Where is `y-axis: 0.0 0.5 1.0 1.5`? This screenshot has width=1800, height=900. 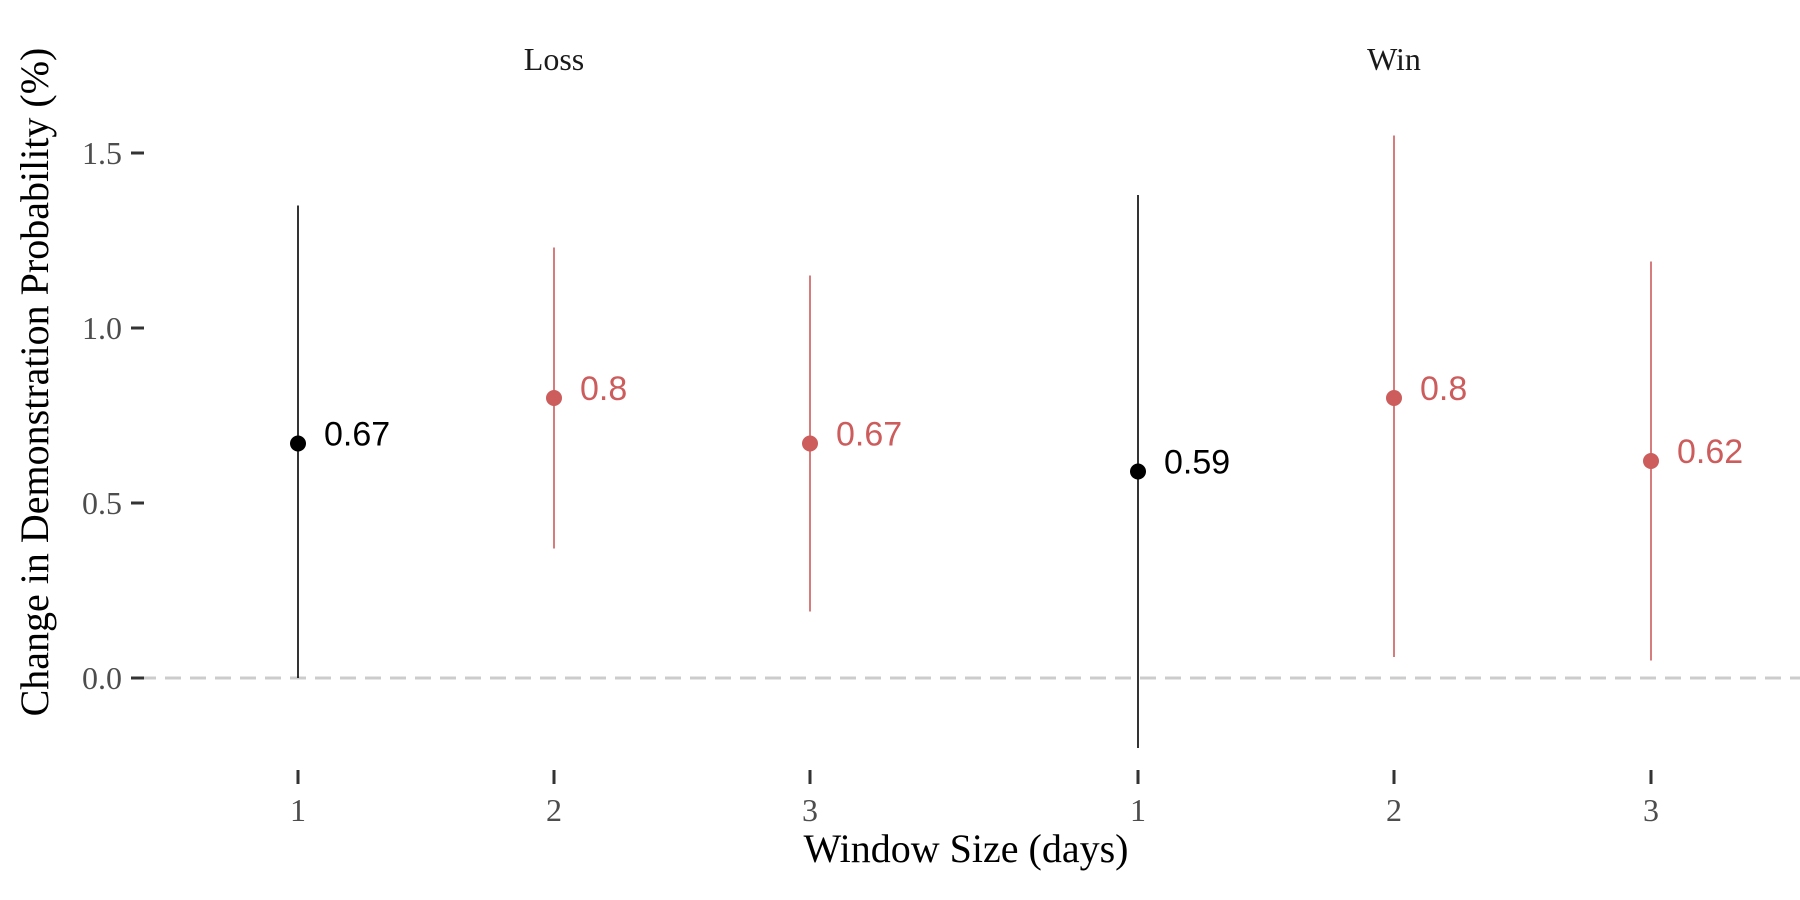 y-axis: 0.0 0.5 1.0 1.5 is located at coordinates (113, 415).